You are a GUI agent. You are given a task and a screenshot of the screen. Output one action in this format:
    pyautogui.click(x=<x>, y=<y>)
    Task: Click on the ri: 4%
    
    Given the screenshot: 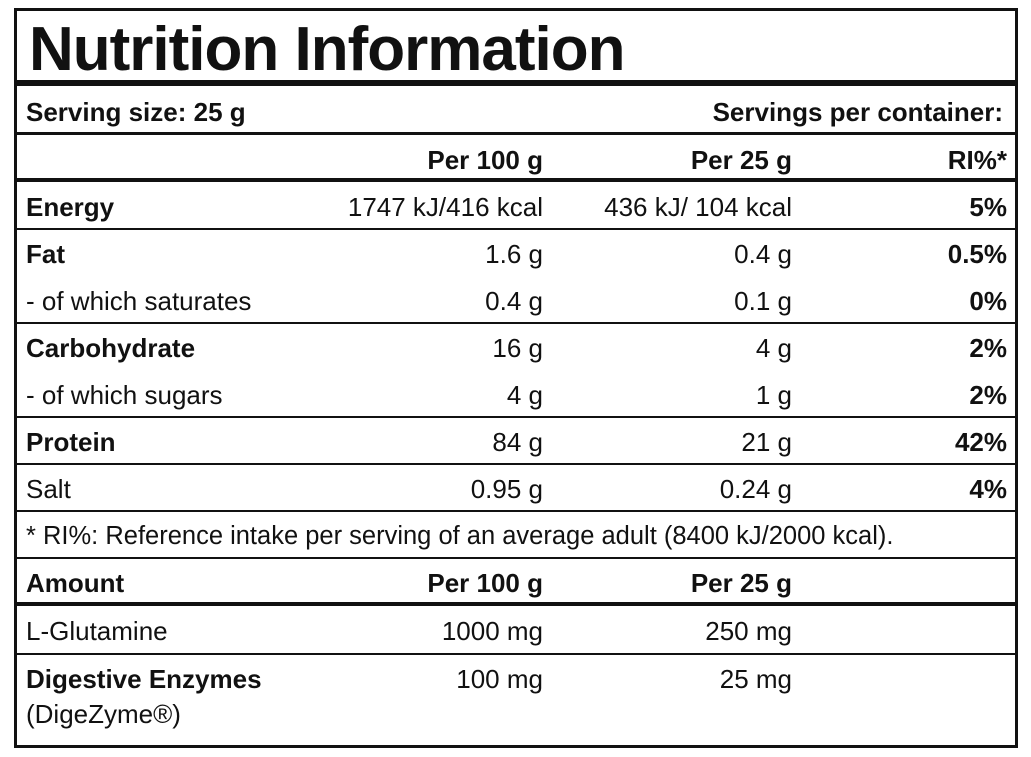 What is the action you would take?
    pyautogui.click(x=988, y=489)
    